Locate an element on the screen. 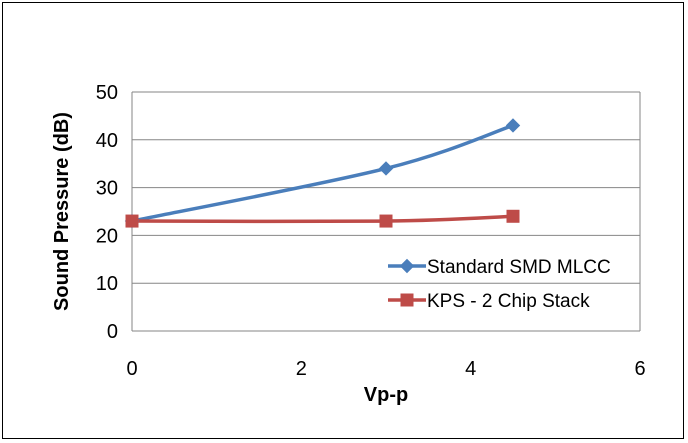 Image resolution: width=688 pixels, height=443 pixels. y-axis-title: Sound Pressure (dB) is located at coordinates (62, 211).